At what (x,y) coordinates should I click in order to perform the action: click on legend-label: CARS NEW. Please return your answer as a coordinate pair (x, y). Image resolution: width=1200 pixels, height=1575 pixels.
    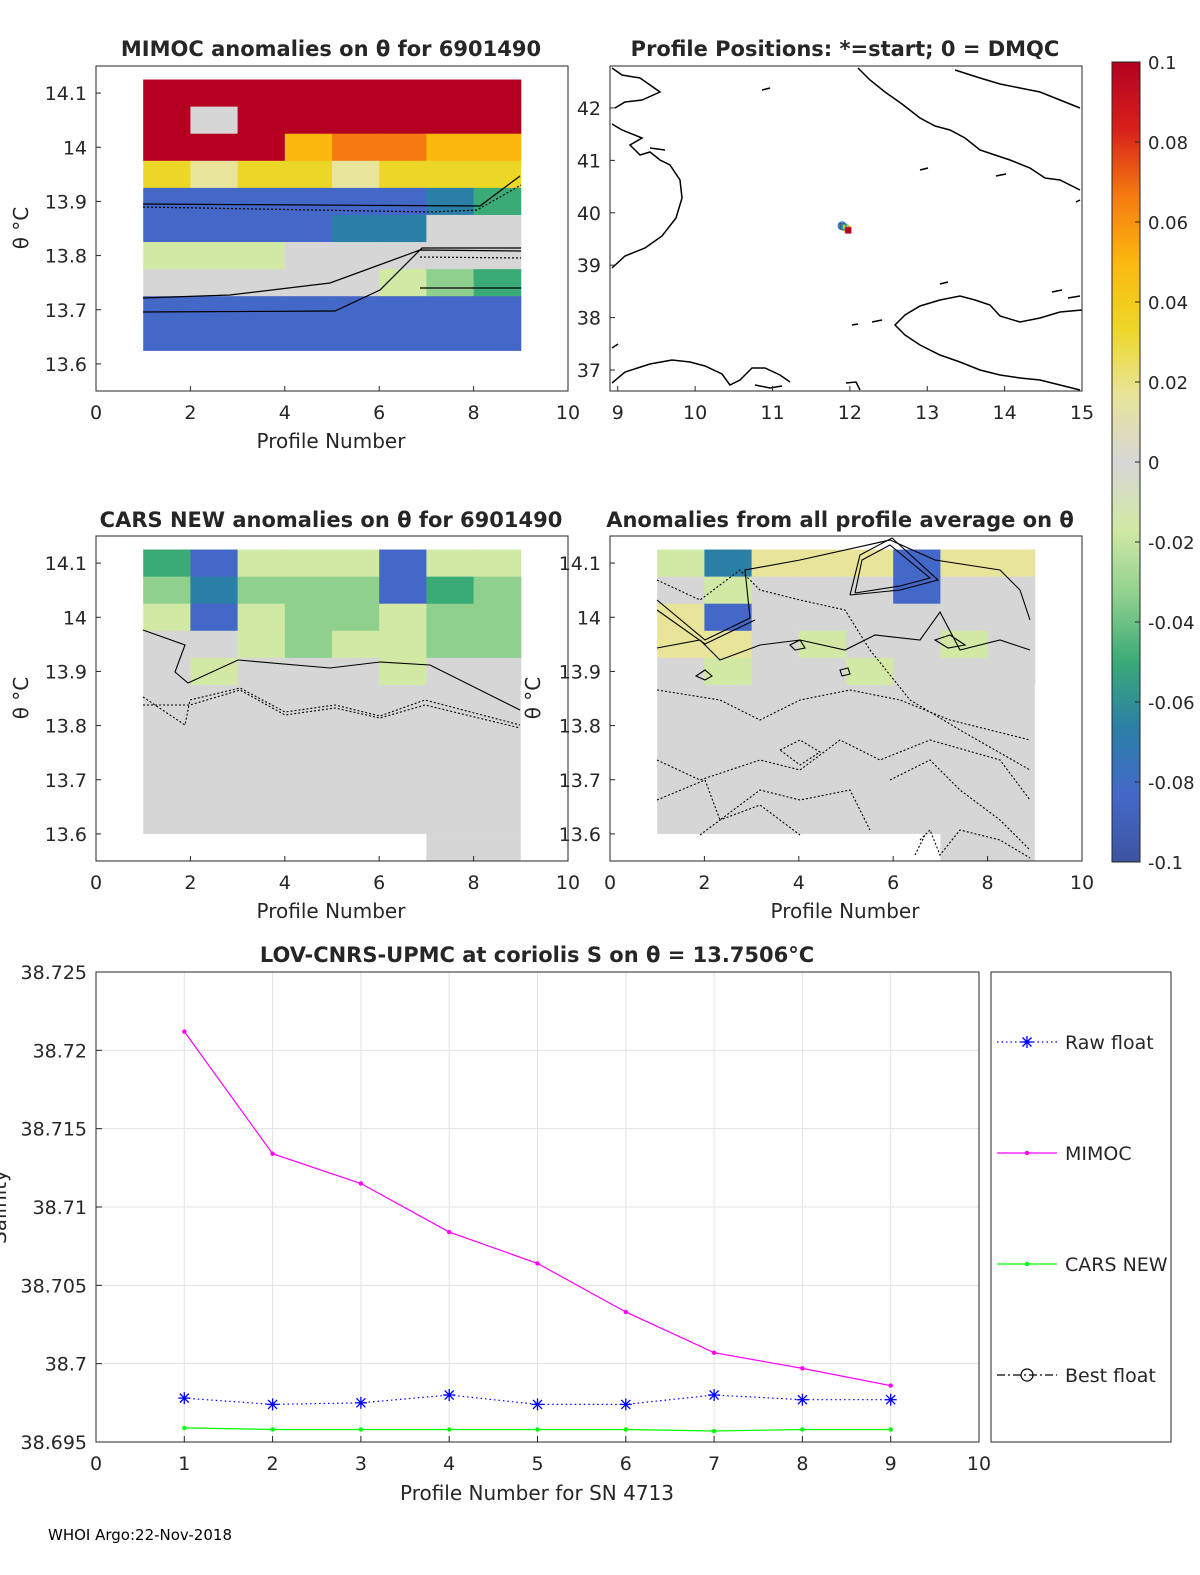
    Looking at the image, I should click on (1116, 1265).